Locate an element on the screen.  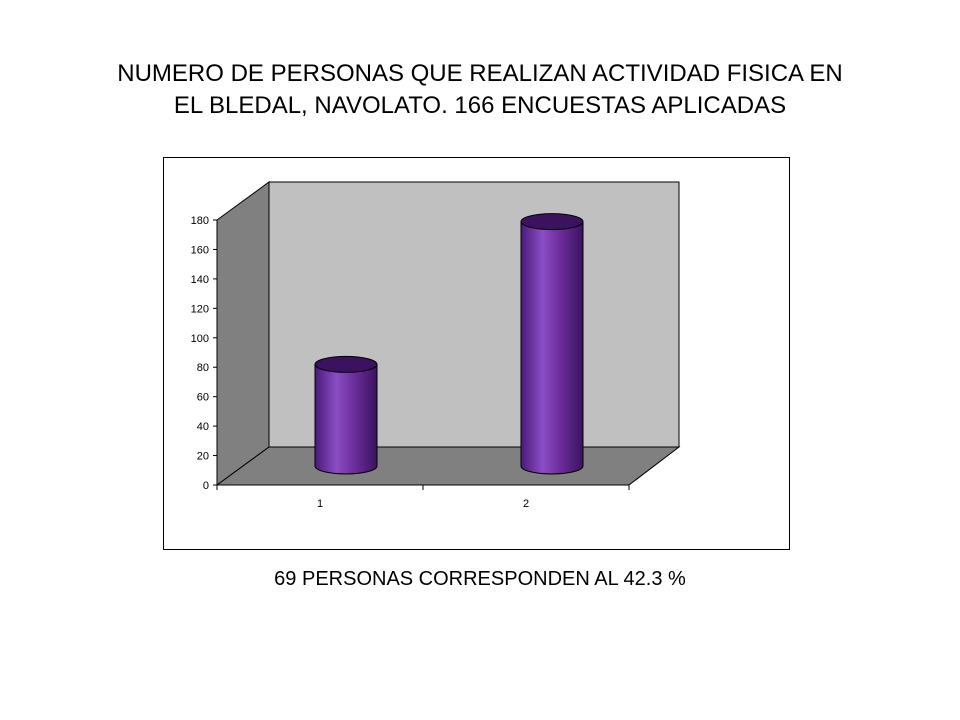
y-tick-label: 100 is located at coordinates (200, 339).